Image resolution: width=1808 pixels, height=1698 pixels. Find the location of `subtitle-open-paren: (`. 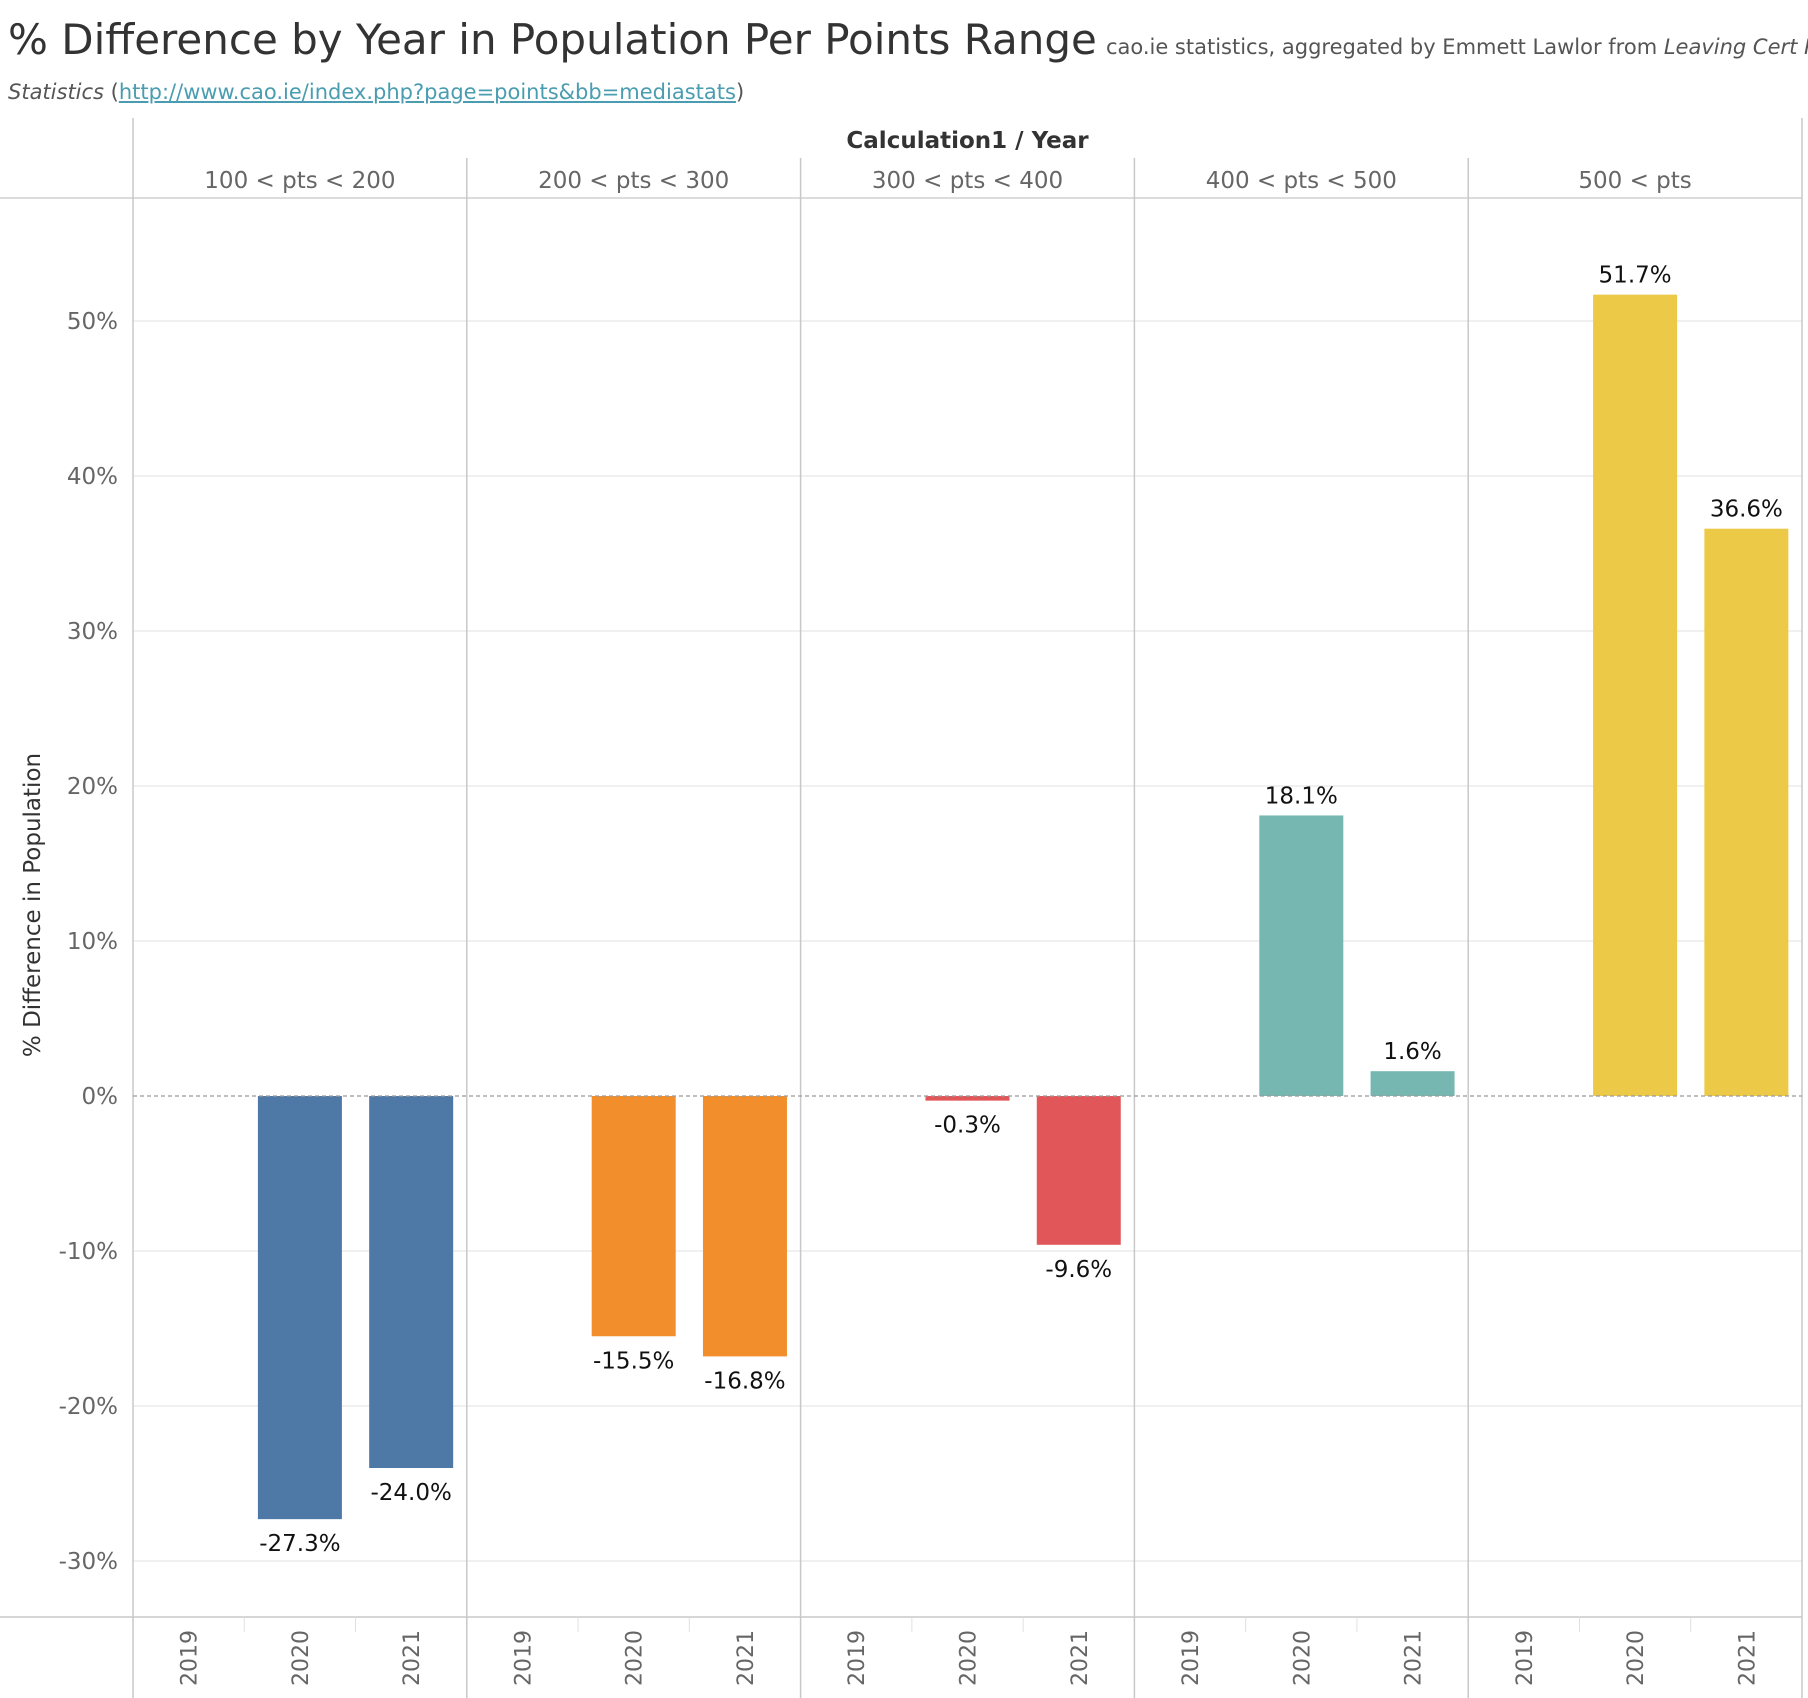

subtitle-open-paren: ( is located at coordinates (111, 92).